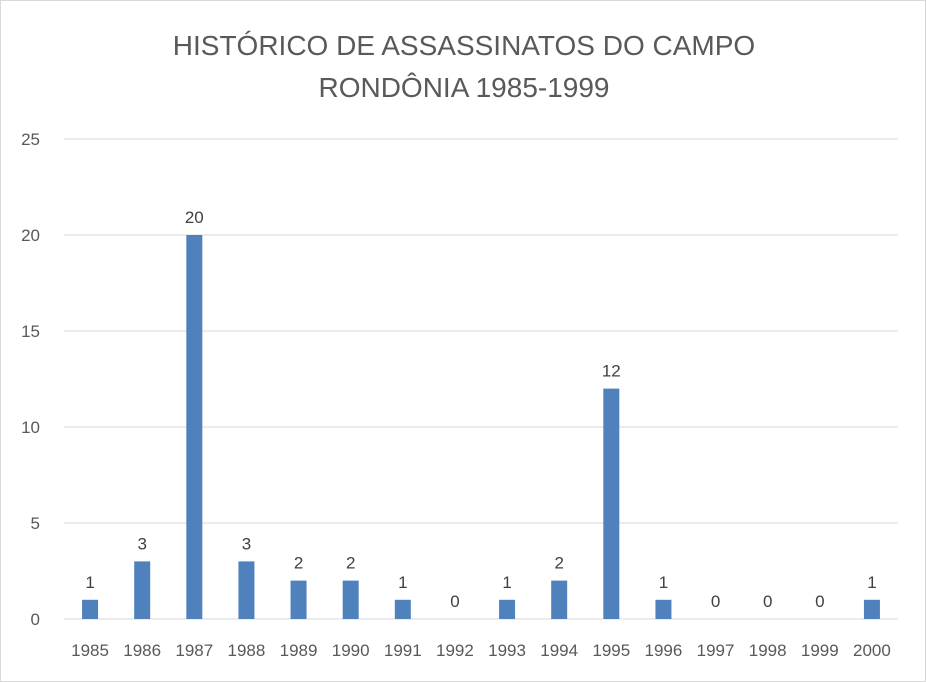  I want to click on x-tick-label: 1987, so click(194, 650).